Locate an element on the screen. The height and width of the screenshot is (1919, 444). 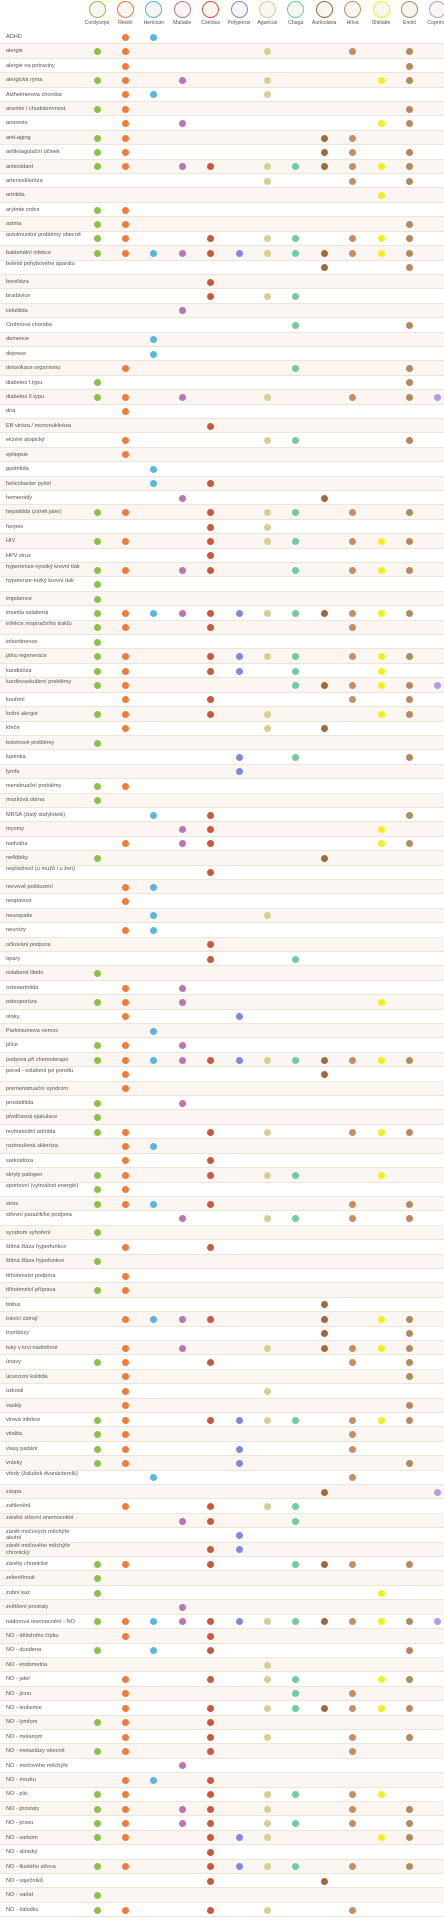
row-label: záopa is located at coordinates (14, 1491).